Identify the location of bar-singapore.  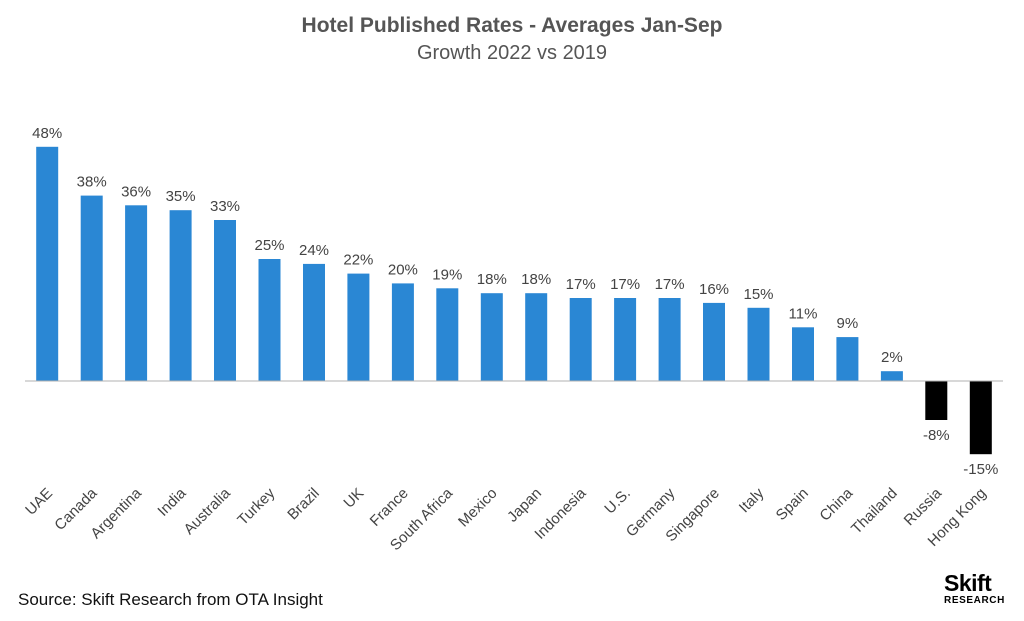
(714, 341).